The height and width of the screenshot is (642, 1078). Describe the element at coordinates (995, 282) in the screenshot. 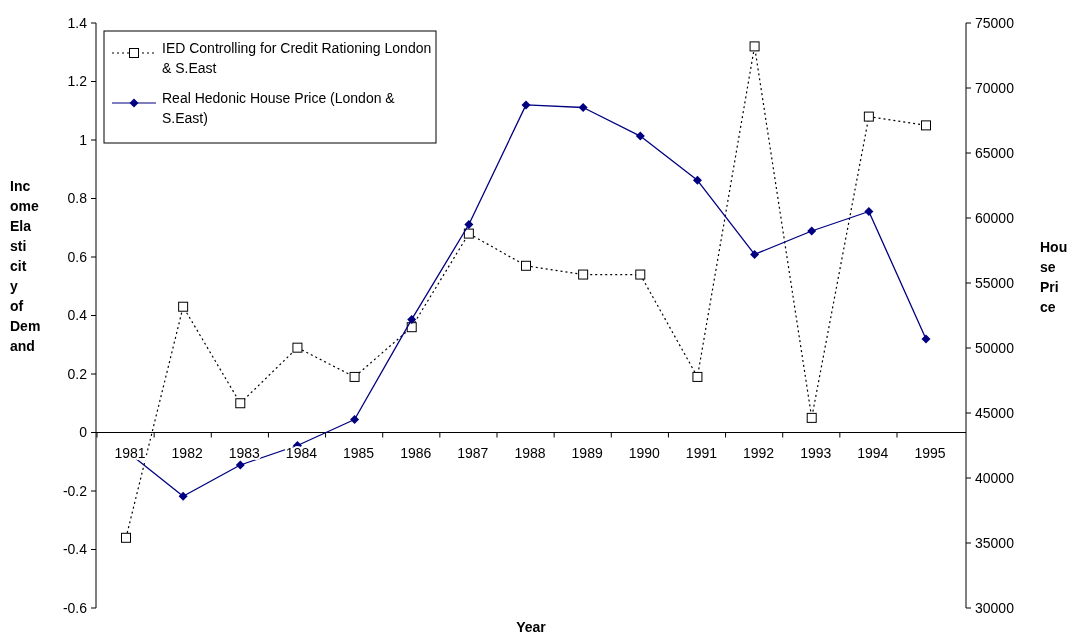

I see `y2-tick-label: 55000` at that location.